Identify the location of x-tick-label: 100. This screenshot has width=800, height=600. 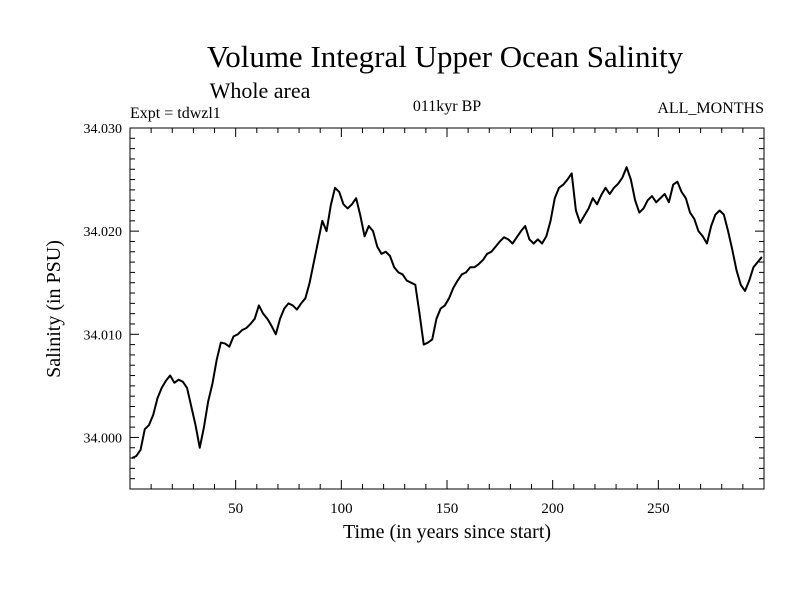
(341, 509).